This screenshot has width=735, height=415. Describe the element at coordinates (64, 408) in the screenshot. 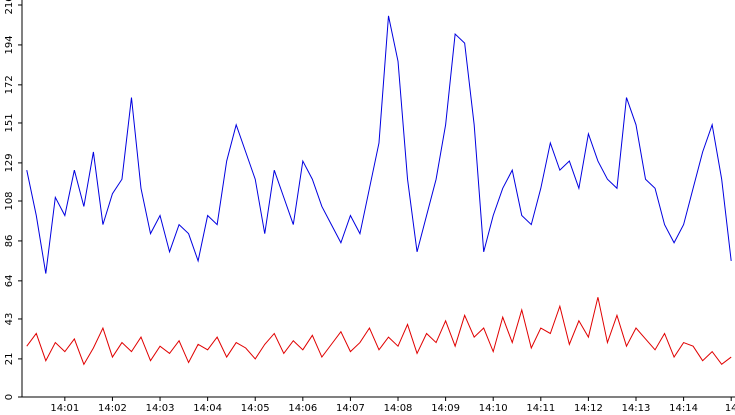

I see `x-tick-label: 14:01` at that location.